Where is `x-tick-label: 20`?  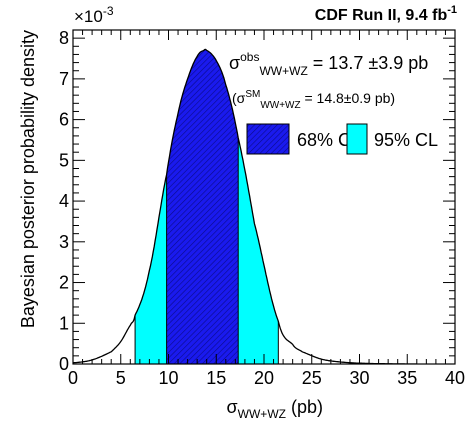 x-tick-label: 20 is located at coordinates (264, 378).